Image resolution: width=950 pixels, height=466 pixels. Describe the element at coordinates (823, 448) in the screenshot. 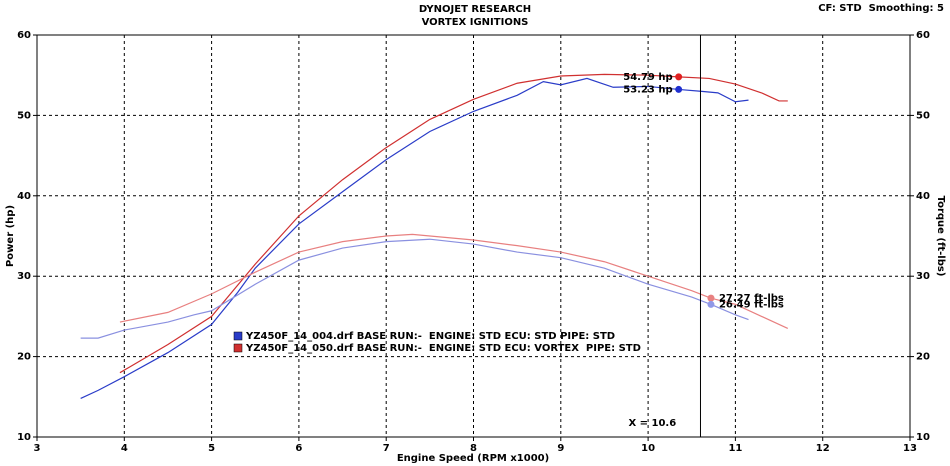

I see `x-tick-label: 12` at that location.